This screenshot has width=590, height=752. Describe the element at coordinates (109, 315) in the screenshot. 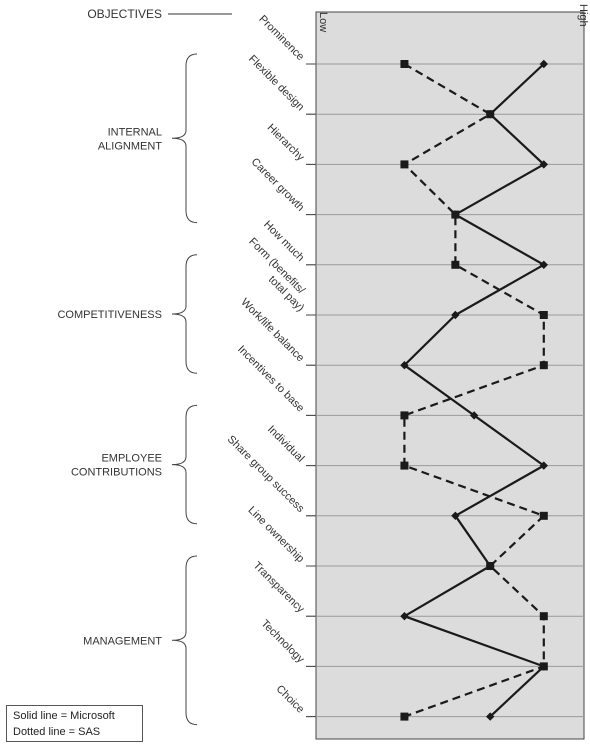

I see `group-label: COMPETITIVENESS` at that location.